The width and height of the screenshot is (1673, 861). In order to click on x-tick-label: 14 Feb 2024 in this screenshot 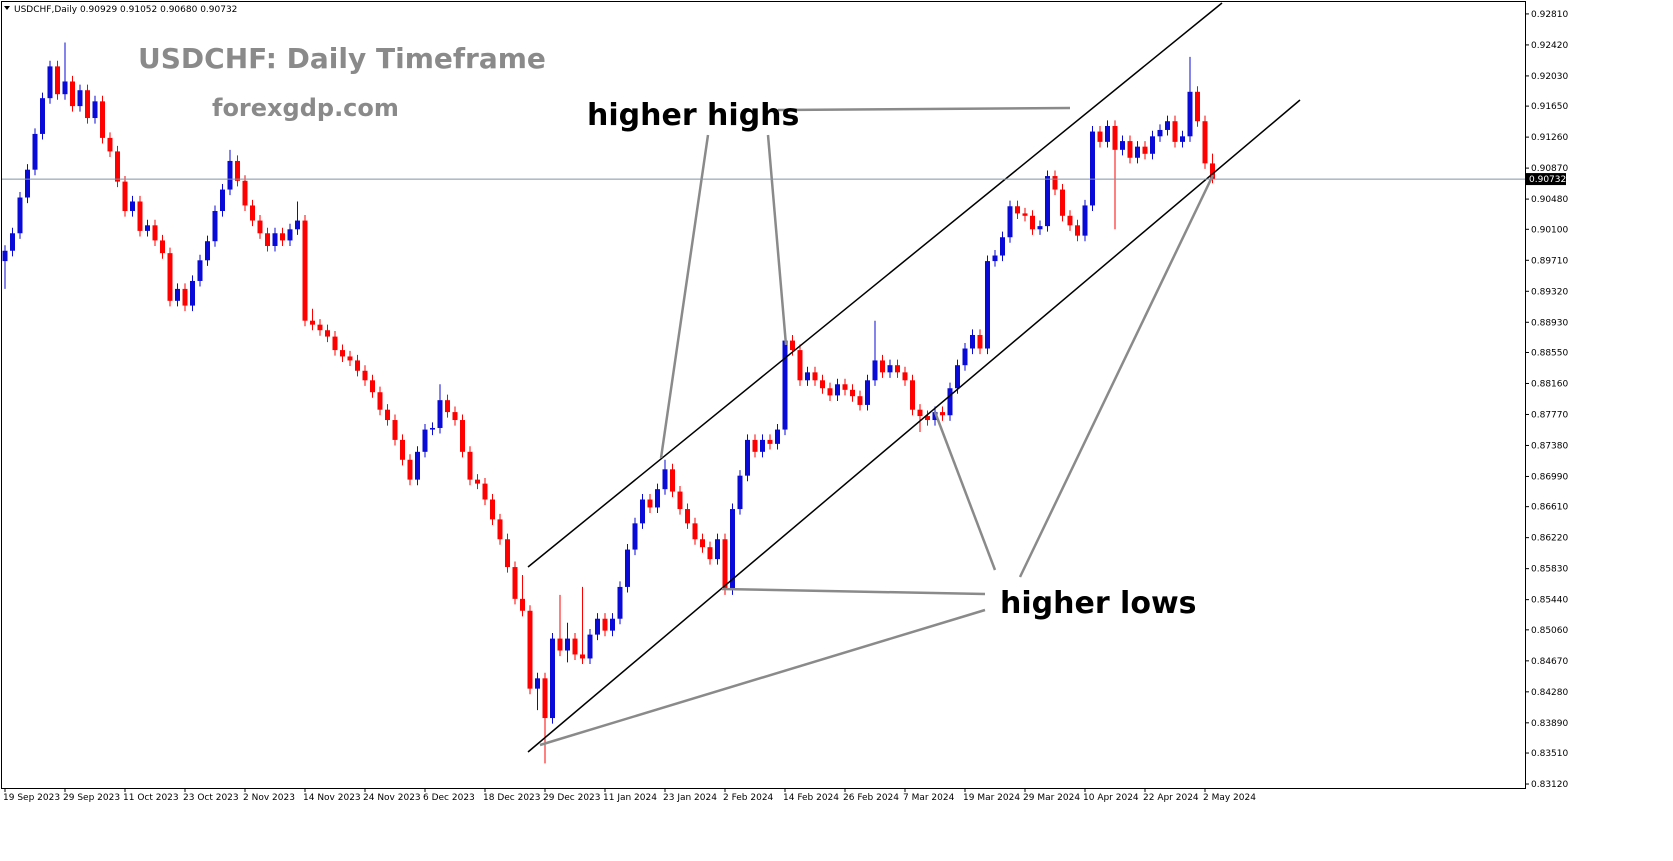, I will do `click(811, 798)`.